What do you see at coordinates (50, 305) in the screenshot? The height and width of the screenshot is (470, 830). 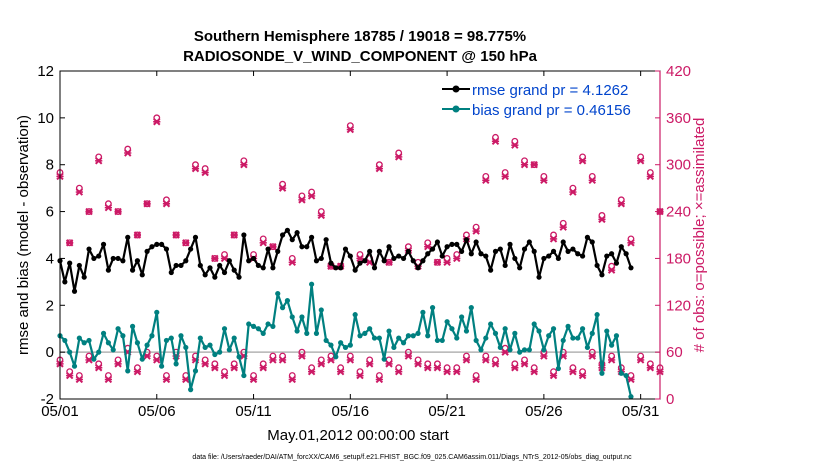 I see `left-y-tick-label: 2` at bounding box center [50, 305].